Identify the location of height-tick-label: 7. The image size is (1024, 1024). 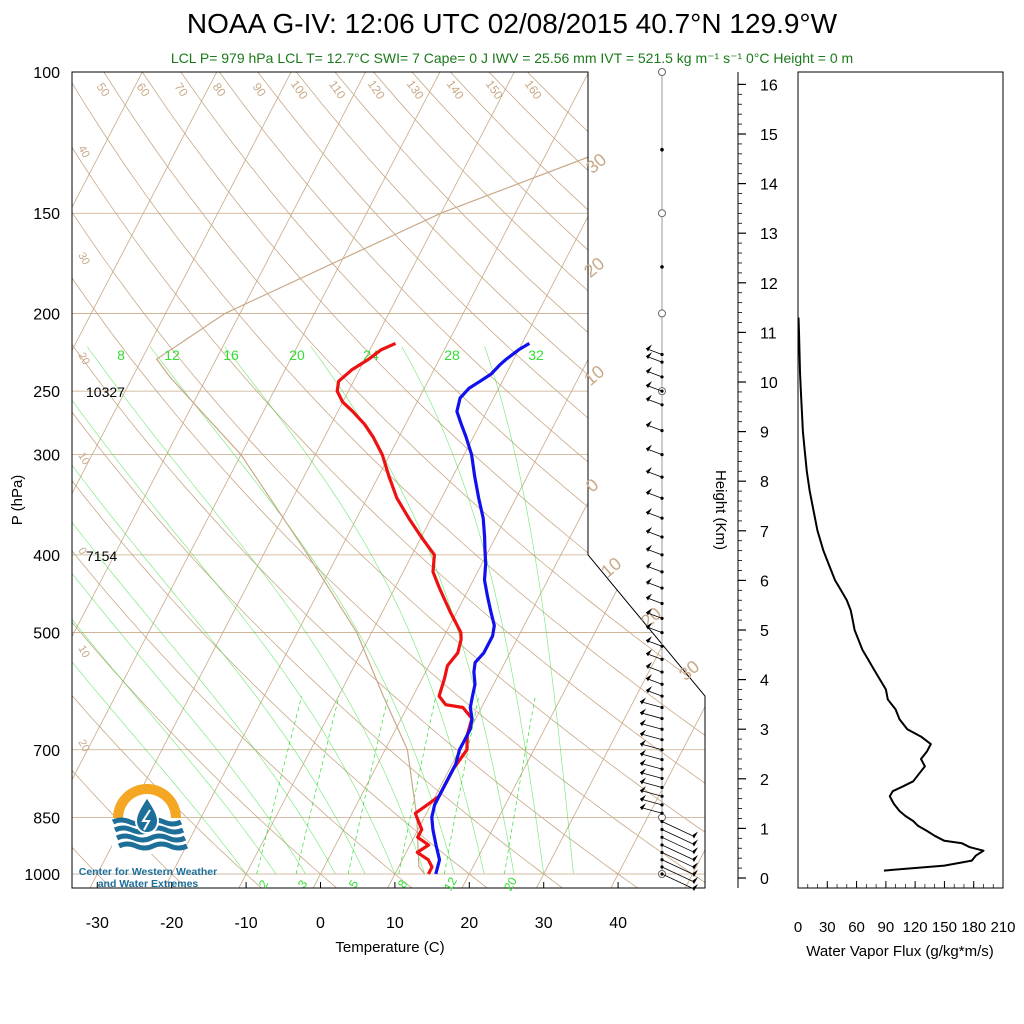
(764, 532).